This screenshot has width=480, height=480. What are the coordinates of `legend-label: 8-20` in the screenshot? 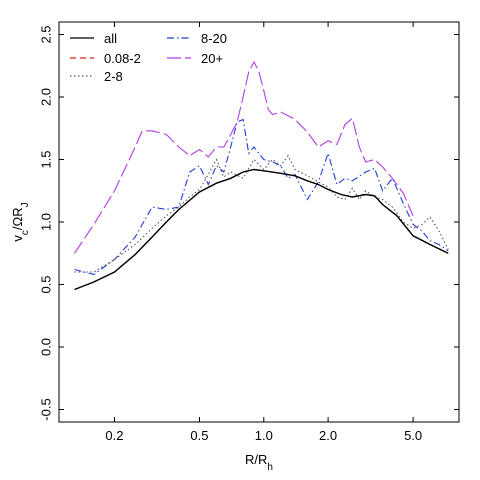 It's located at (214, 38).